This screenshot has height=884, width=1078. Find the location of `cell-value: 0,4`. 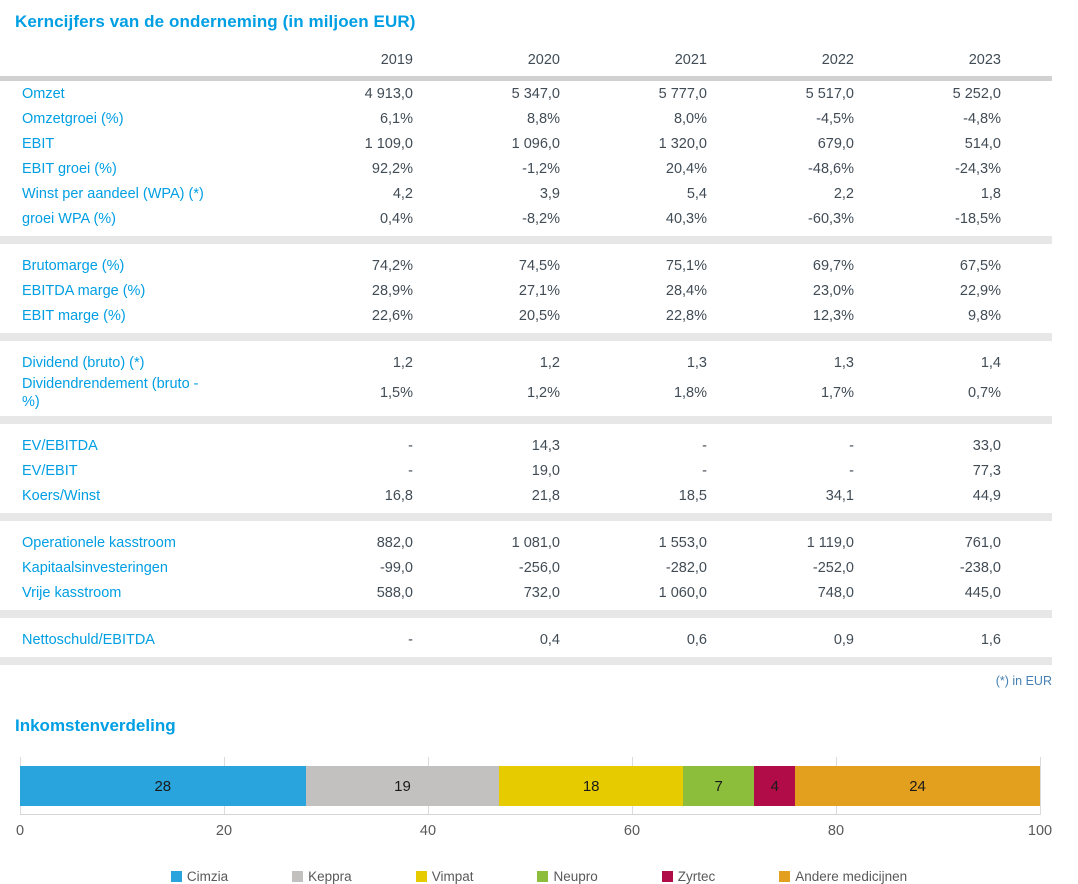

cell-value: 0,4 is located at coordinates (549, 639).